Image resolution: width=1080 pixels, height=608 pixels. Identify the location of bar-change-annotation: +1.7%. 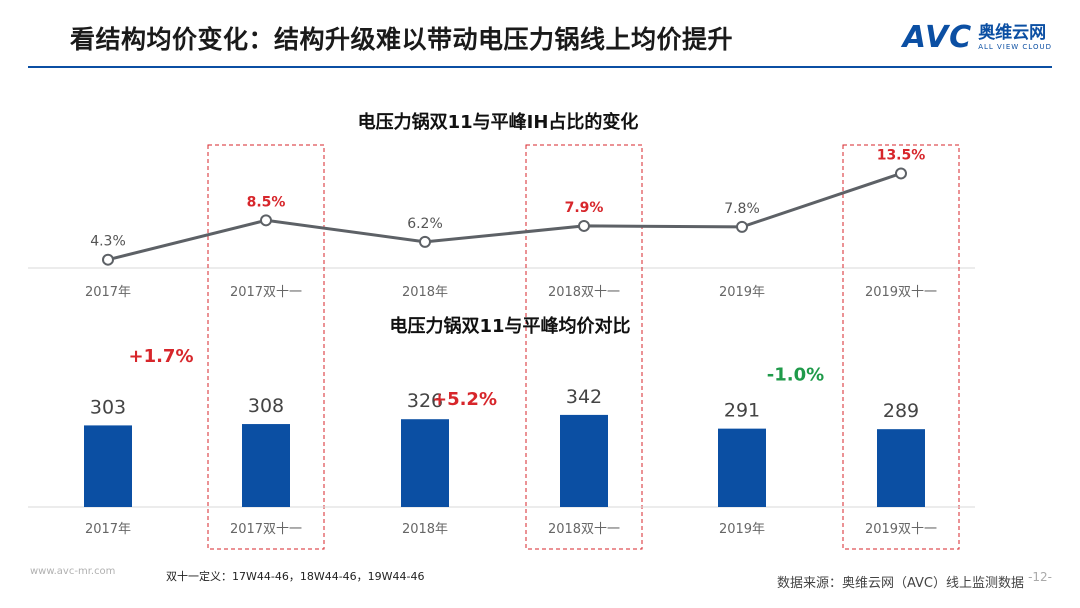
(160, 356).